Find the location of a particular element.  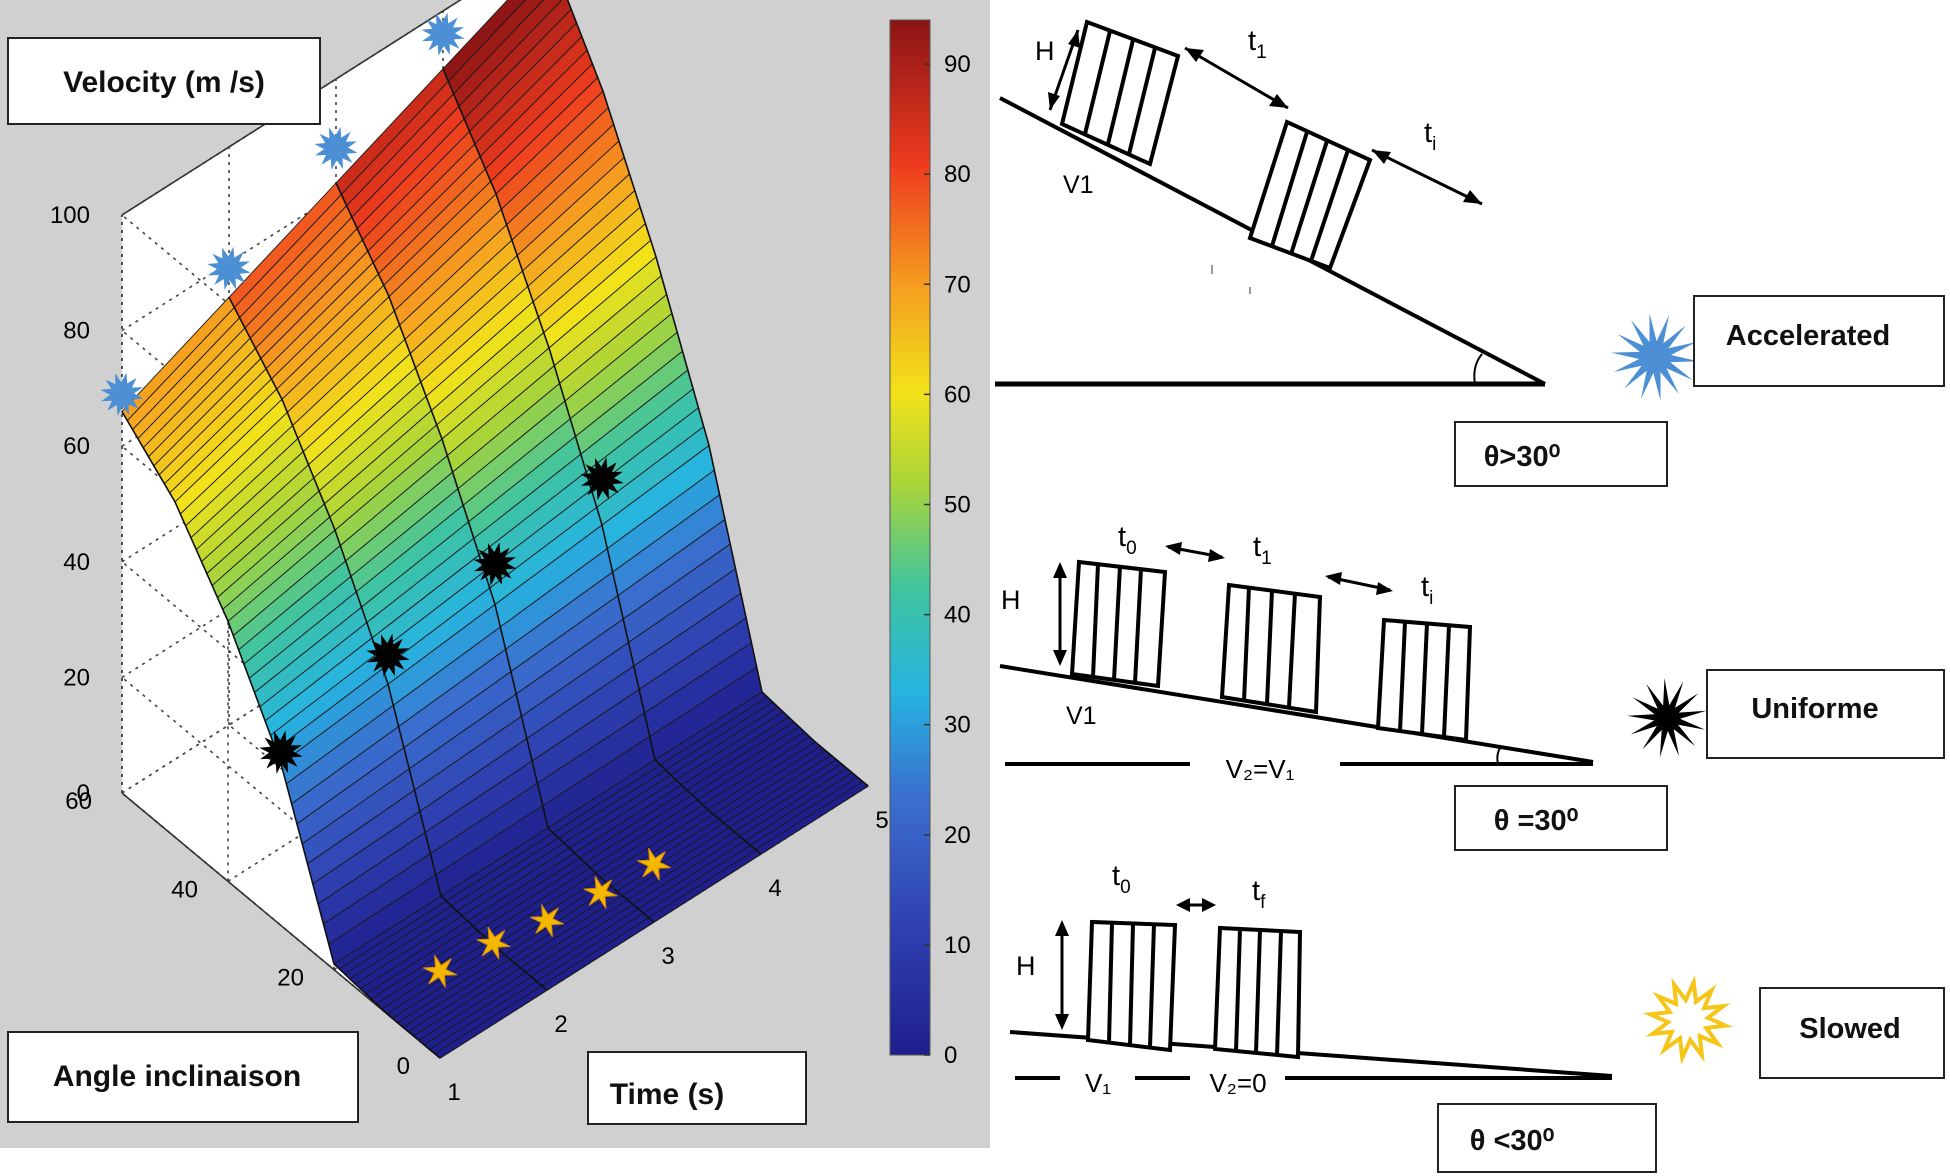

ylabel-box: Angle inclinaison is located at coordinates (183, 1077).